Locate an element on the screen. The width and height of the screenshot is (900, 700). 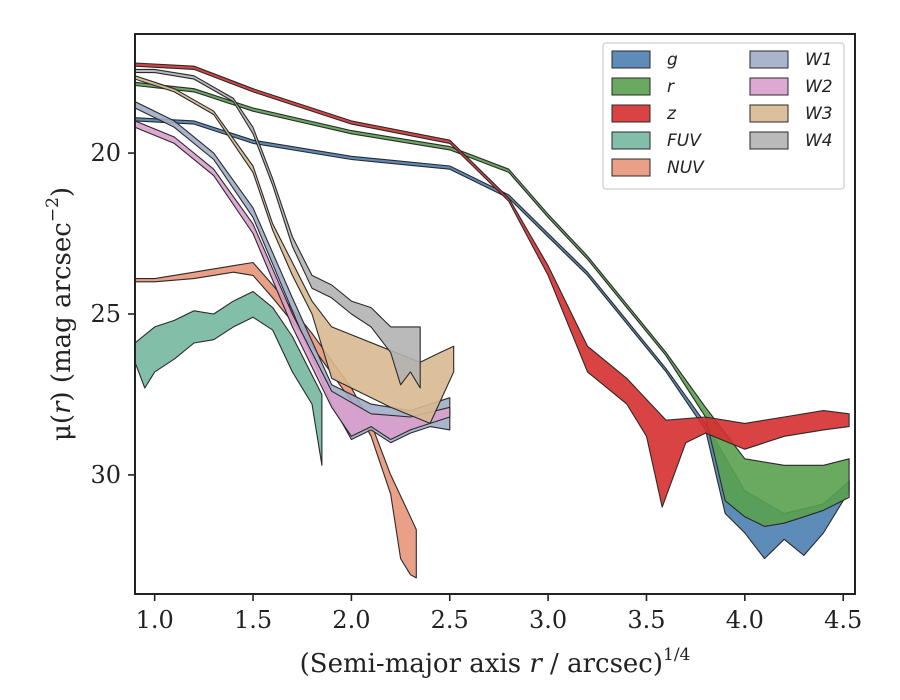
y-axis-ticks: 20 25 30 is located at coordinates (112, 314).